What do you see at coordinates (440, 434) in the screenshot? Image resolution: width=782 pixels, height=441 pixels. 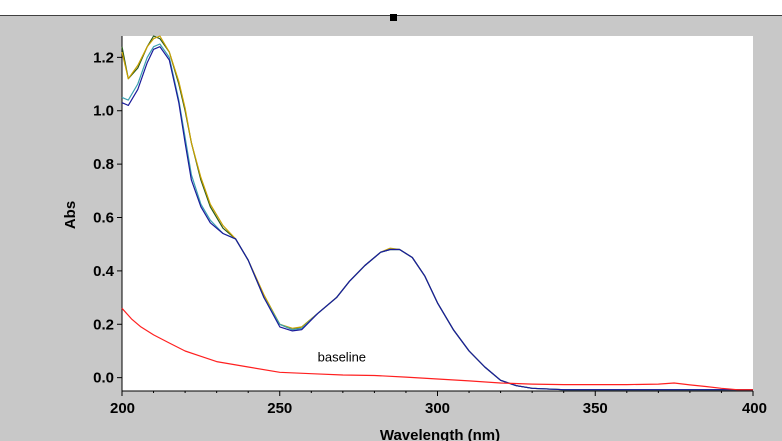 I see `x-axis-title: Wavelength (nm)` at bounding box center [440, 434].